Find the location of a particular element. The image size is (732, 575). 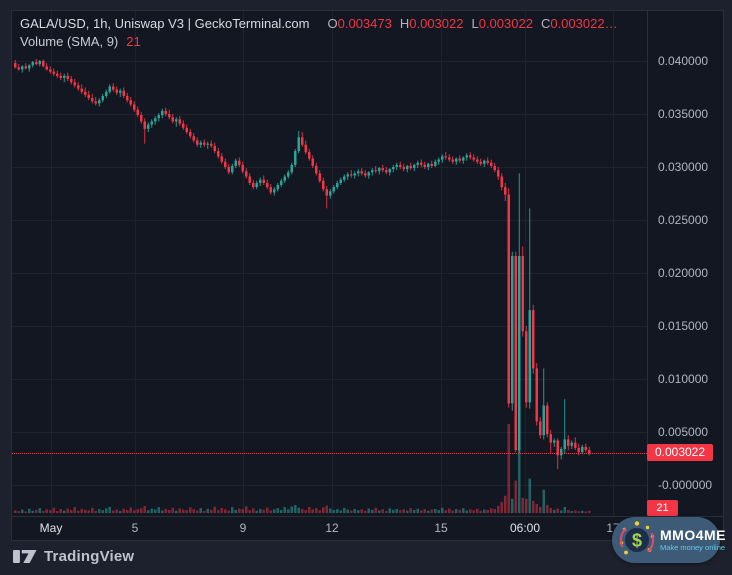

volume-indicator-label: Volume (SMA, 9) is located at coordinates (69, 41).